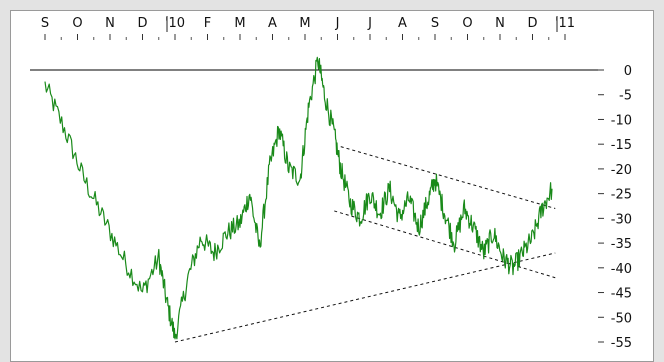  I want to click on y-tick-label: -5, so click(625, 96).